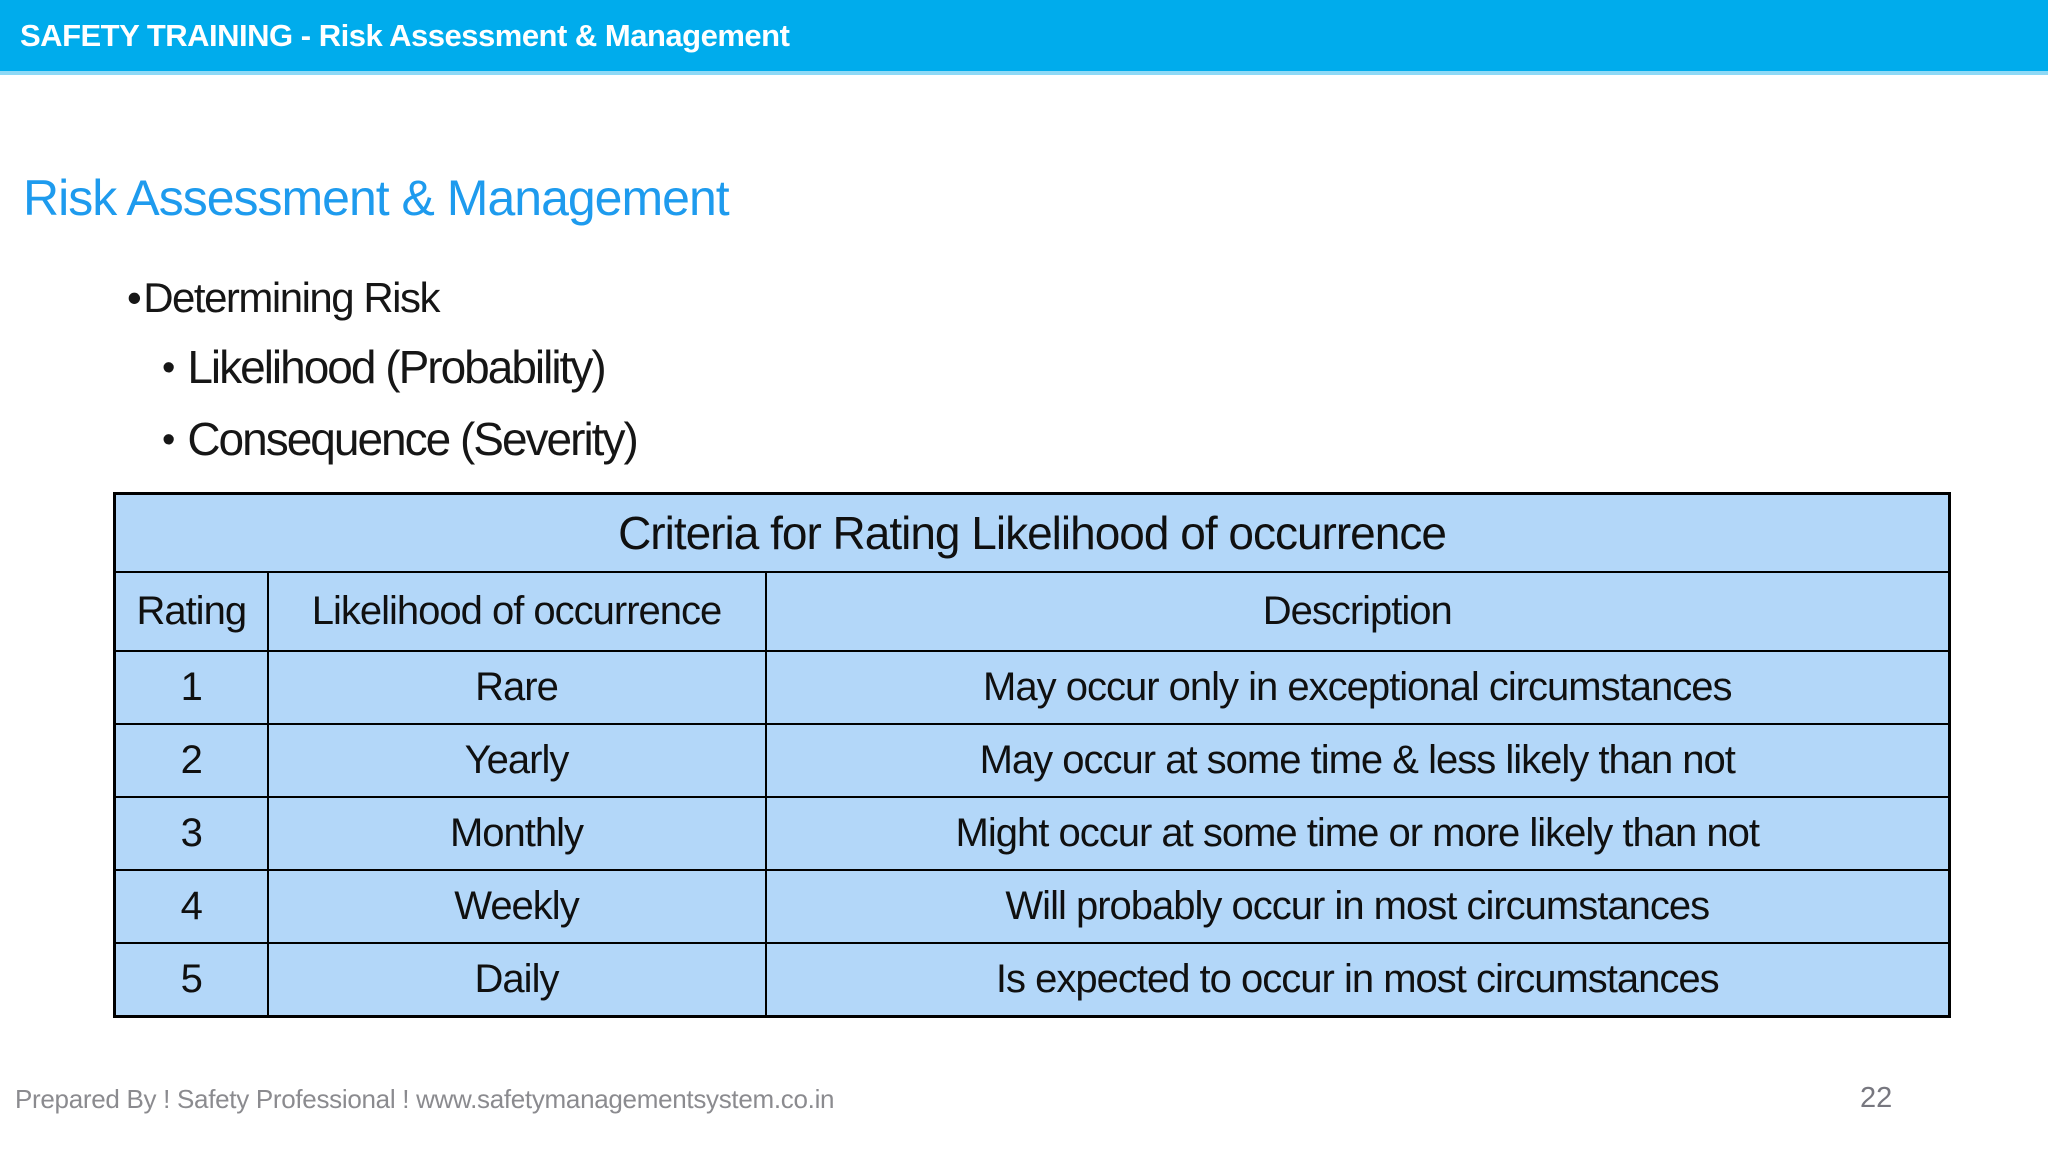 The image size is (2048, 1152). Describe the element at coordinates (191, 611) in the screenshot. I see `column-header-rating: Rating` at that location.